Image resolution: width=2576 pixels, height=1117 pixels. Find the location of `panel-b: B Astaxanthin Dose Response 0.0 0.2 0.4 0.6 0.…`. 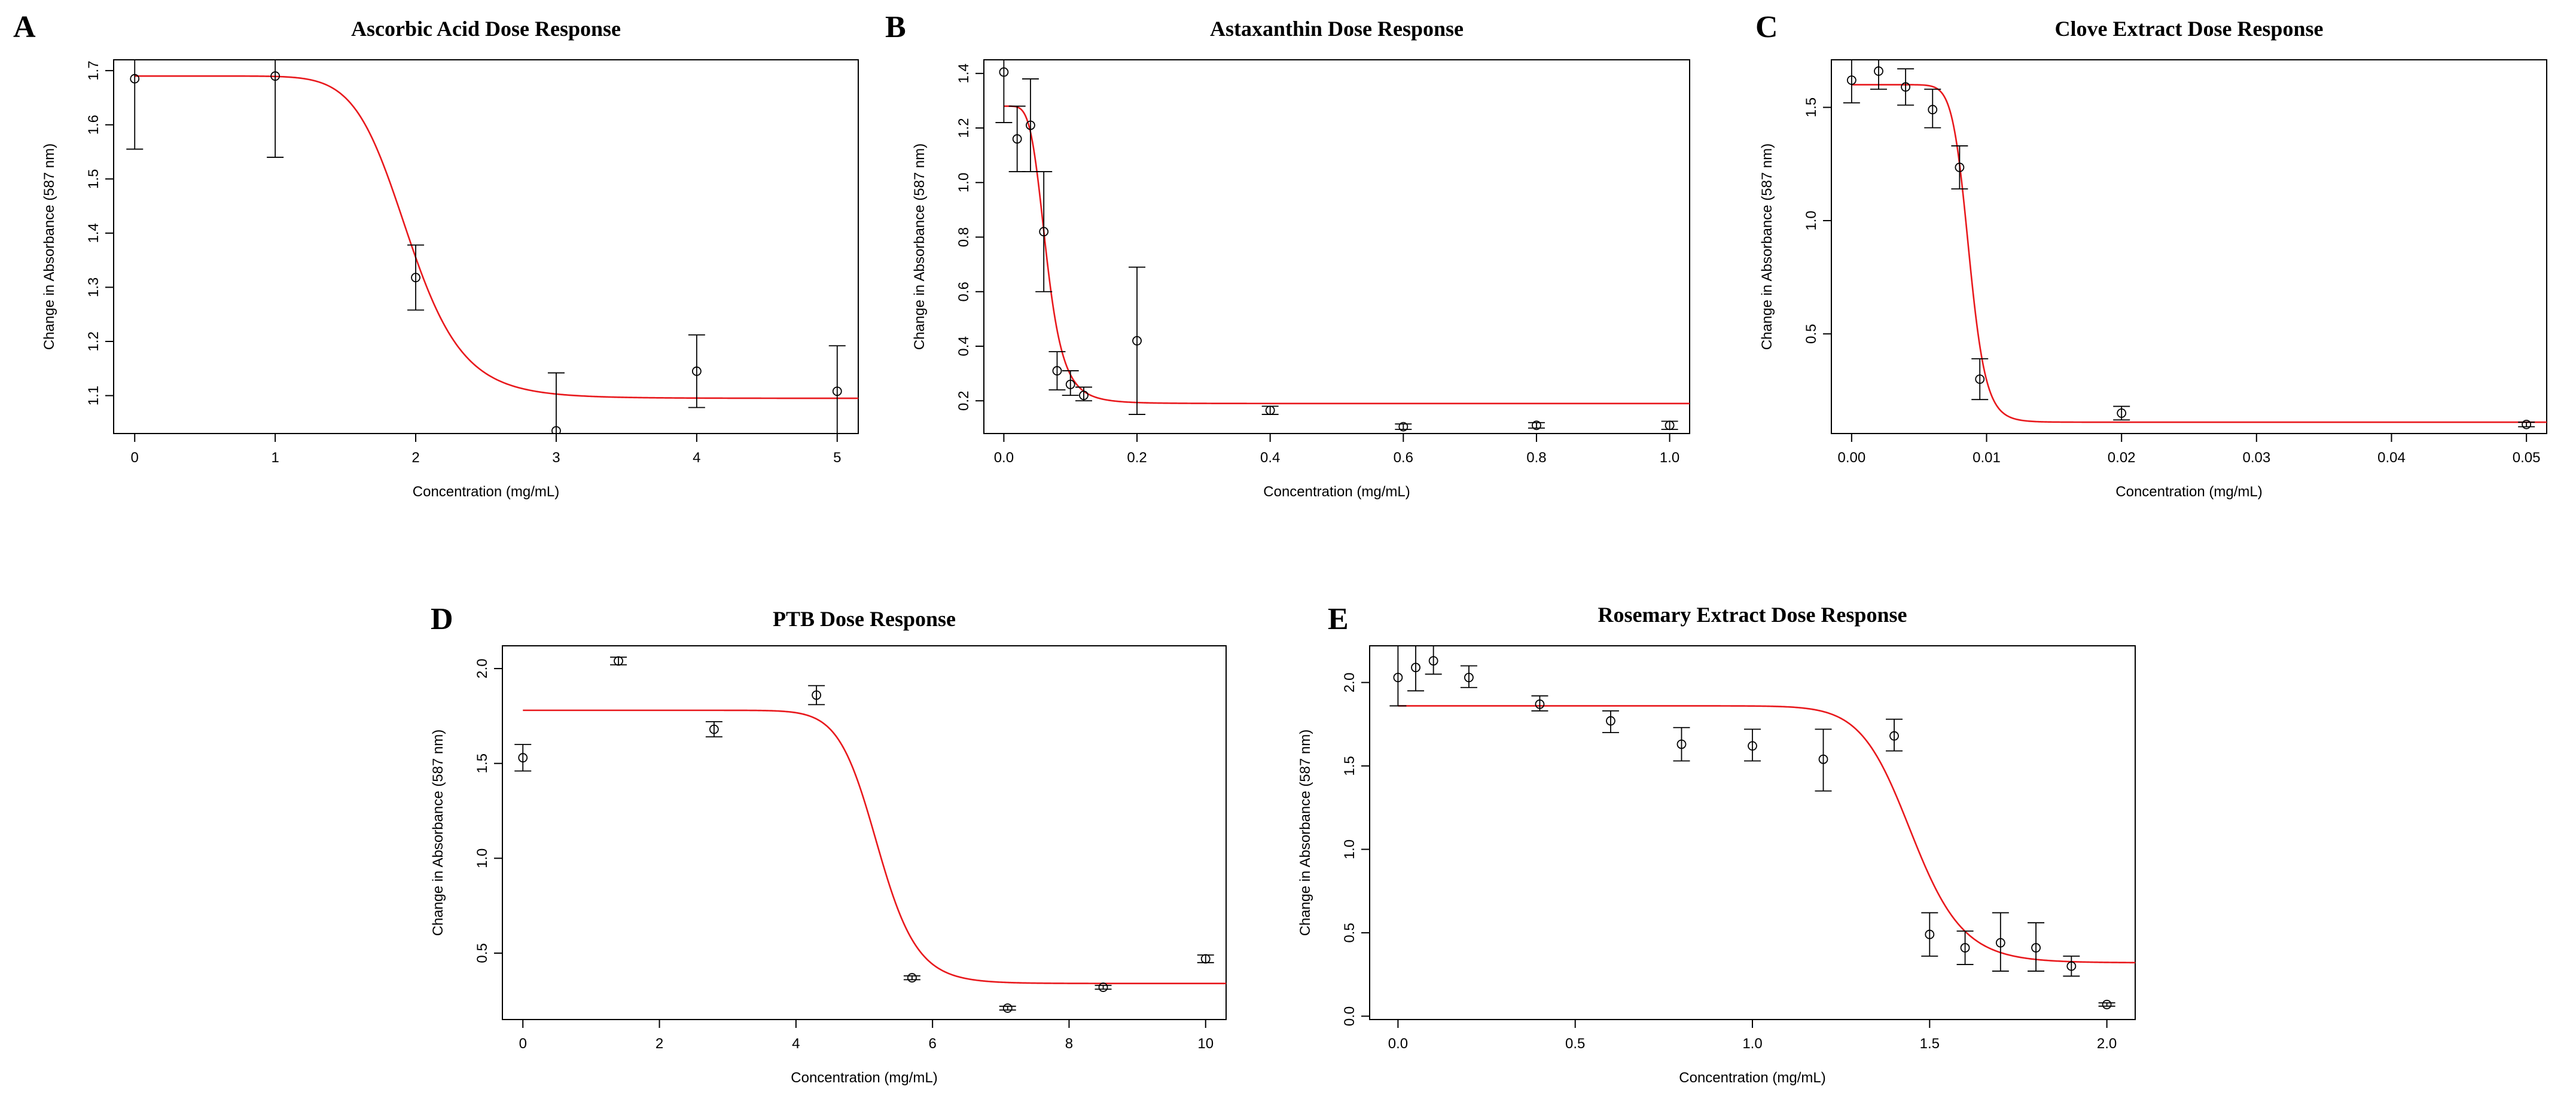

panel-b: B Astaxanthin Dose Response 0.0 0.2 0.4 0.6 0.… is located at coordinates (1287, 255).